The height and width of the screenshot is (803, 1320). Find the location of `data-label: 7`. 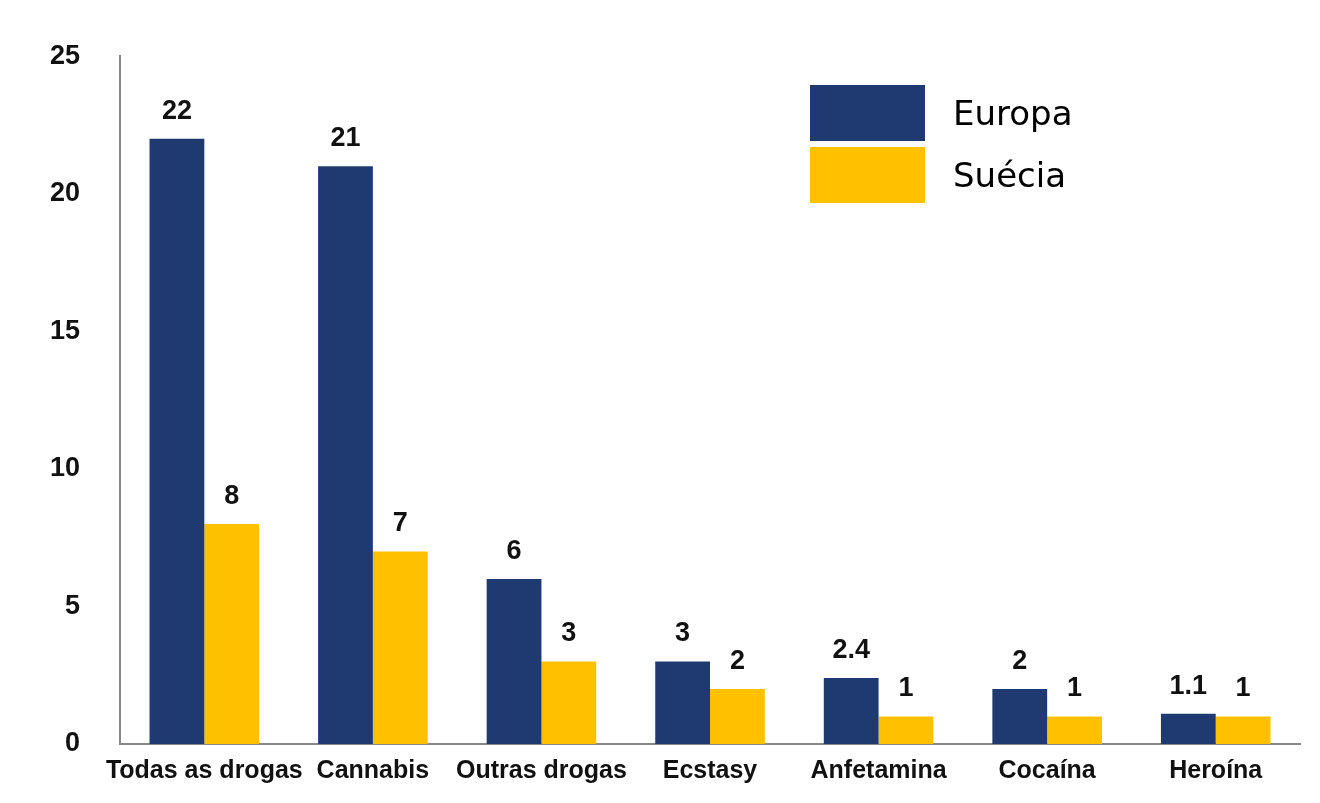

data-label: 7 is located at coordinates (400, 522).